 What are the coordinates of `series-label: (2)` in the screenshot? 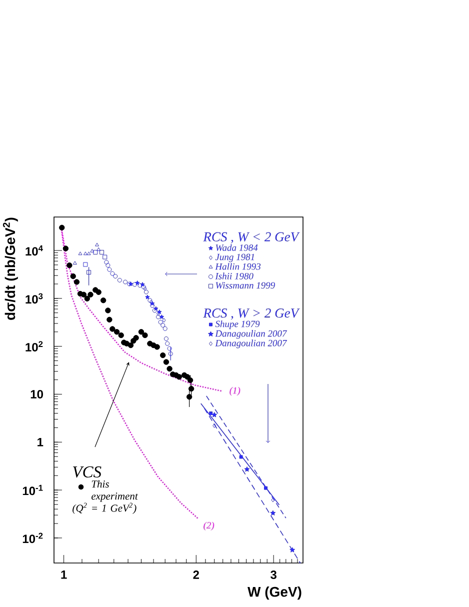 It's located at (209, 526).